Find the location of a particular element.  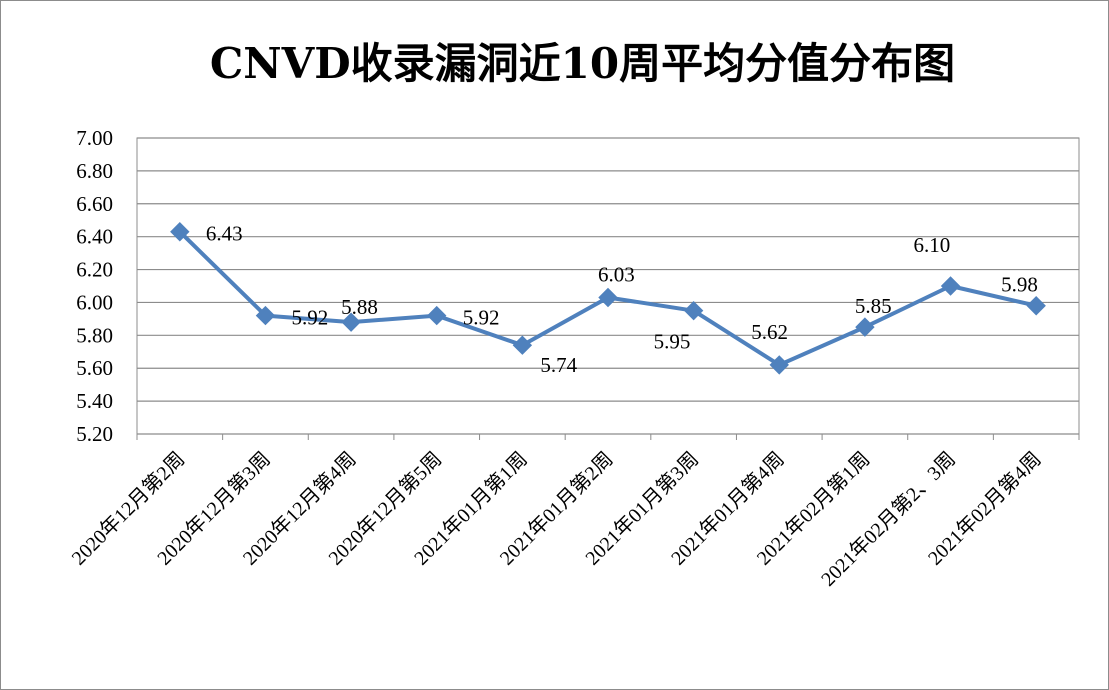

data-label: 5.74 is located at coordinates (558, 365).